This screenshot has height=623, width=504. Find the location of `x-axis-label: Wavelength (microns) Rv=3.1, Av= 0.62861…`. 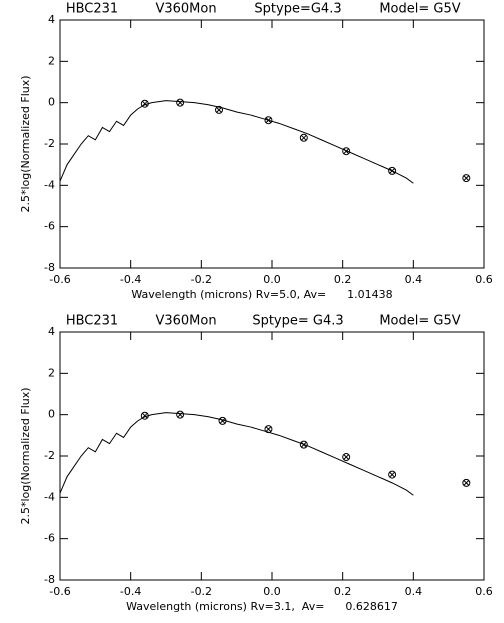

x-axis-label: Wavelength (microns) Rv=3.1, Av= 0.62861… is located at coordinates (262, 606).